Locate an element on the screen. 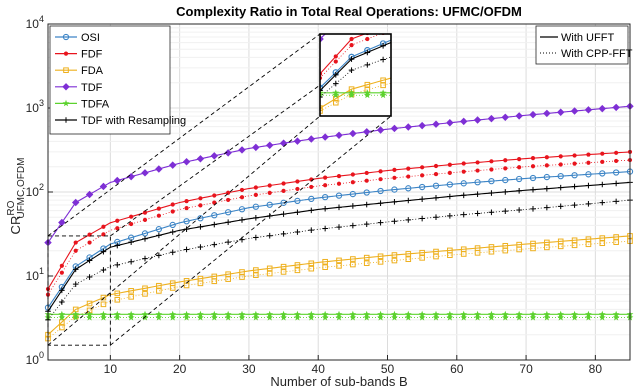  line-style-item-solid: With UFFT is located at coordinates (577, 38).